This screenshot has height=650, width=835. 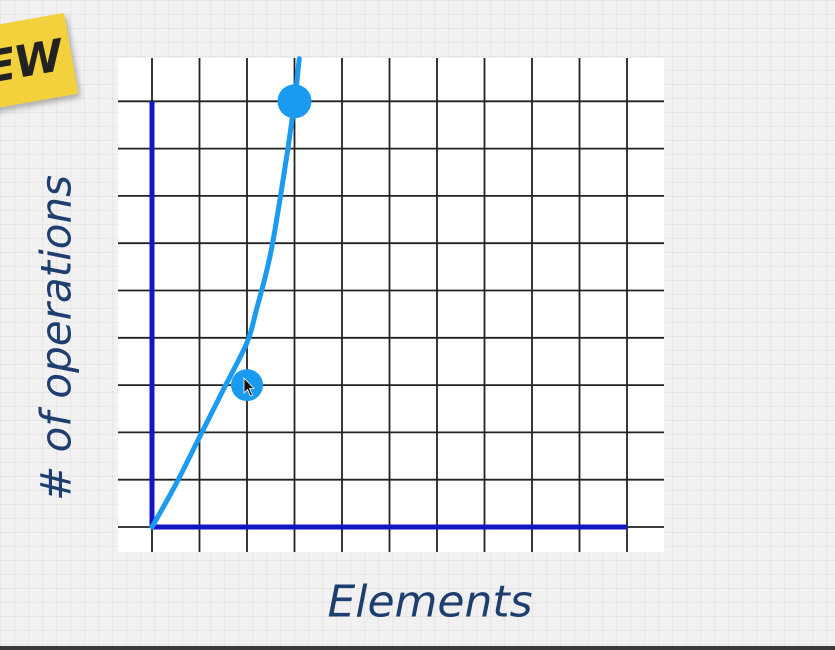 I want to click on x-axis-label: Elements, so click(x=430, y=602).